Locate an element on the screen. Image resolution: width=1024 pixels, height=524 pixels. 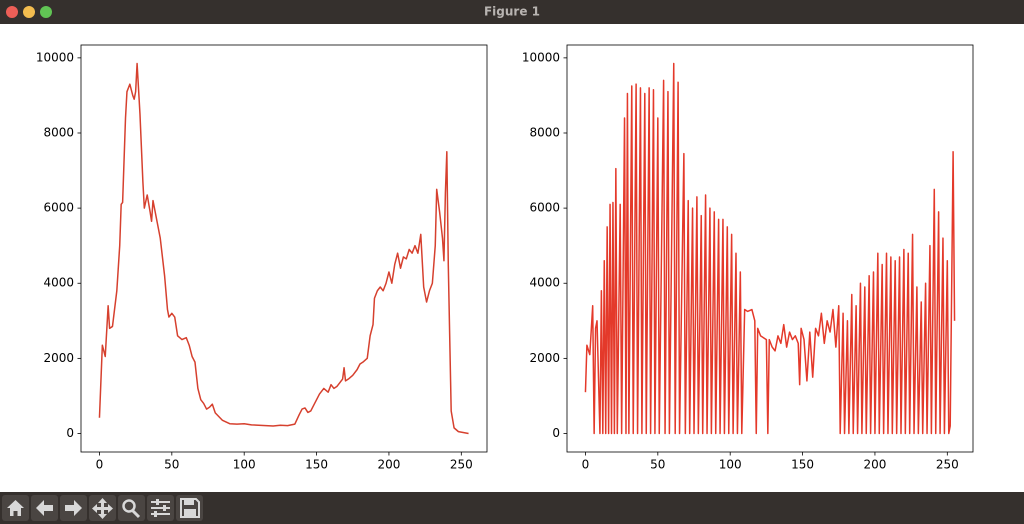
minimize-button is located at coordinates (29, 12).